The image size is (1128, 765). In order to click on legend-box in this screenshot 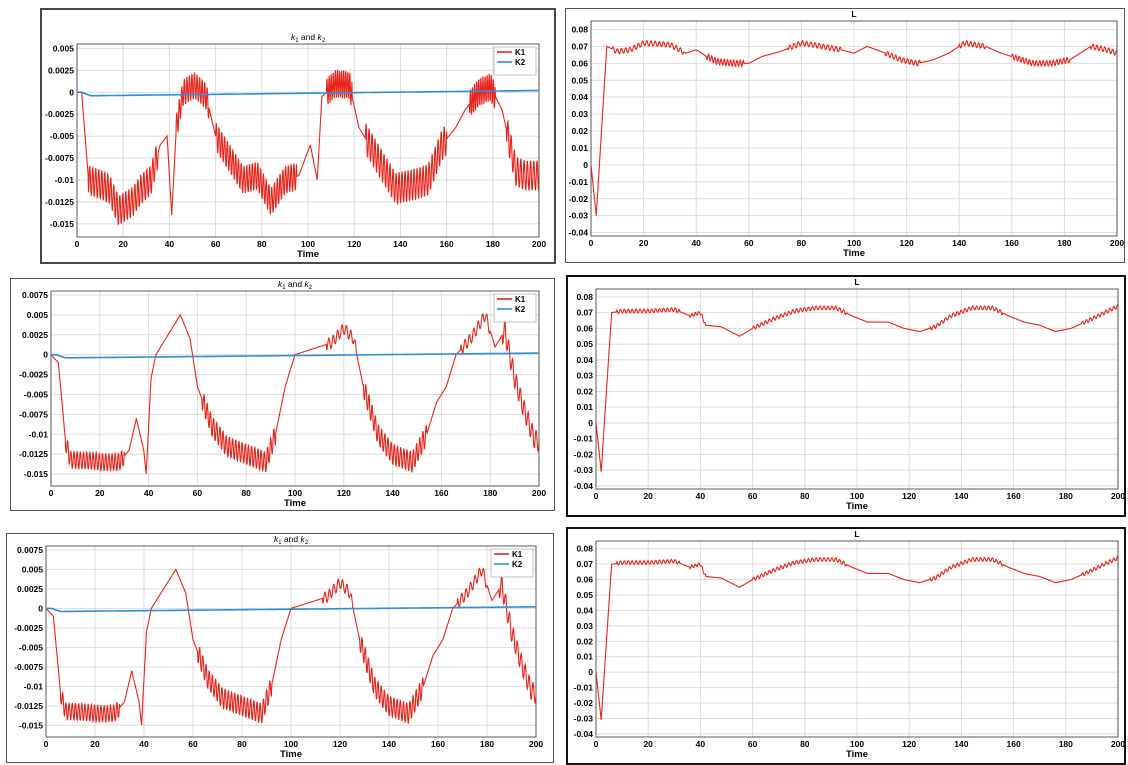, I will do `click(512, 563)`.